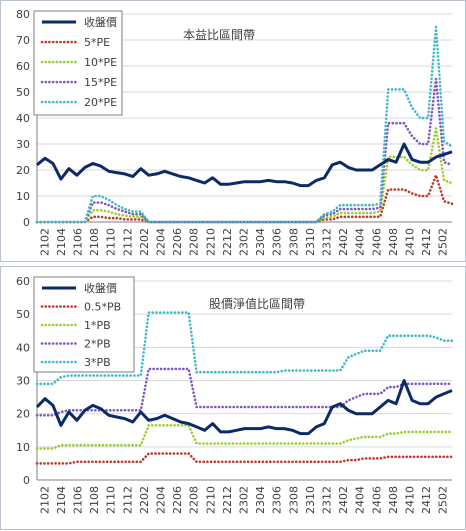  What do you see at coordinates (97, 325) in the screenshot?
I see `legend-label: 1*PB` at bounding box center [97, 325].